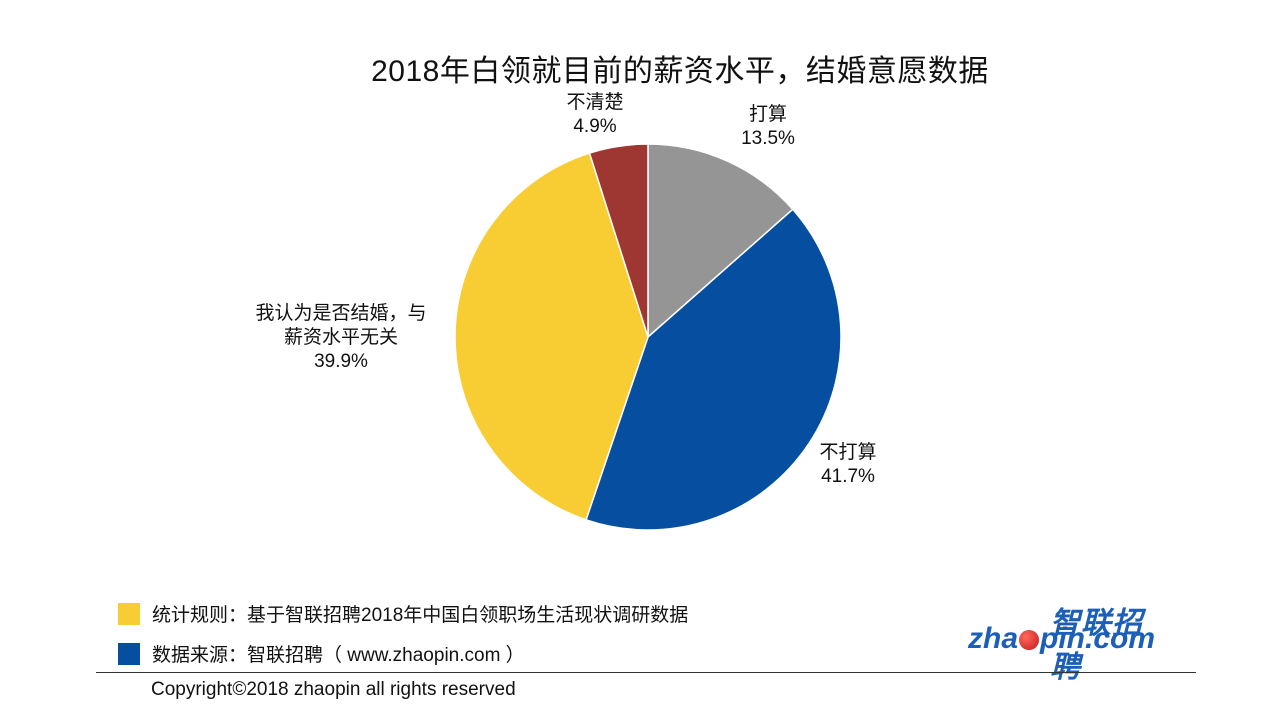 This screenshot has width=1267, height=713. I want to click on legend-item-rule: 统计规则：基于智联招聘2018年中国白领职场生活现状调研数据, so click(403, 613).